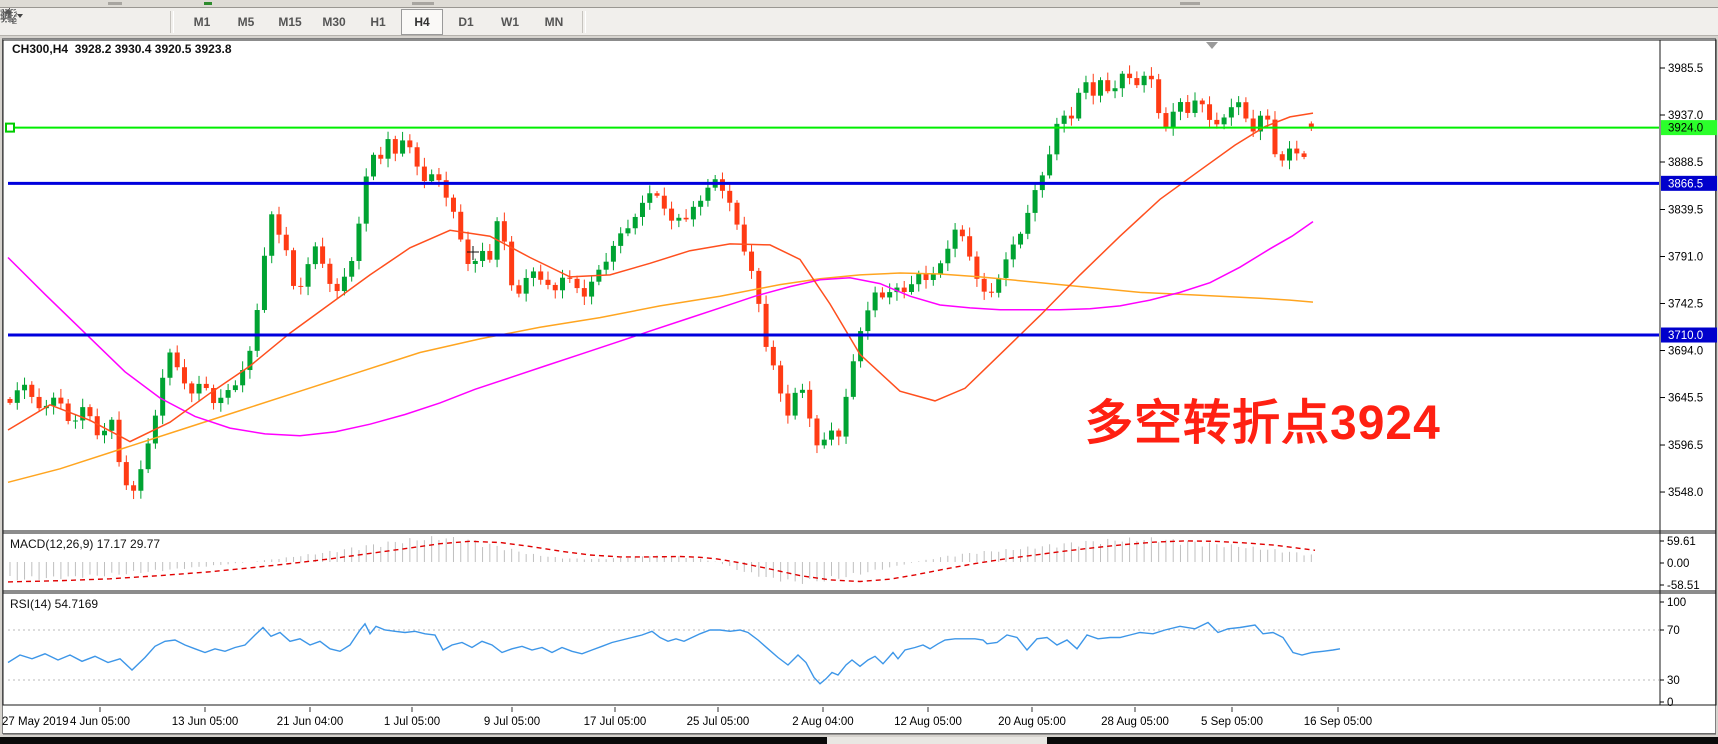 This screenshot has width=1718, height=744. I want to click on timeframe-button-w1: W1, so click(510, 21).